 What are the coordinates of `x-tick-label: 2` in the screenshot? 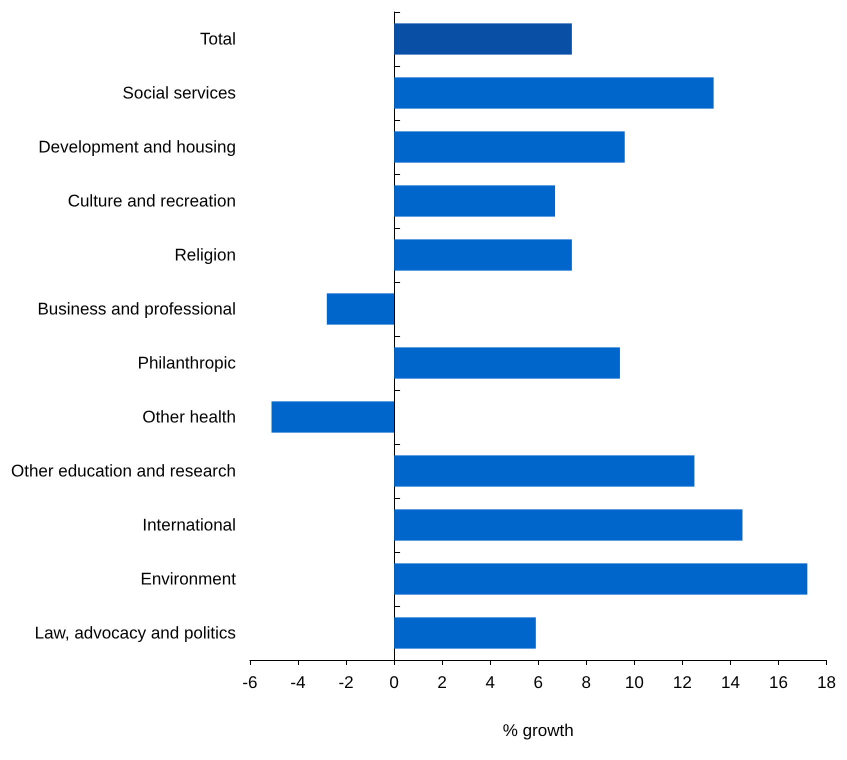 It's located at (442, 682).